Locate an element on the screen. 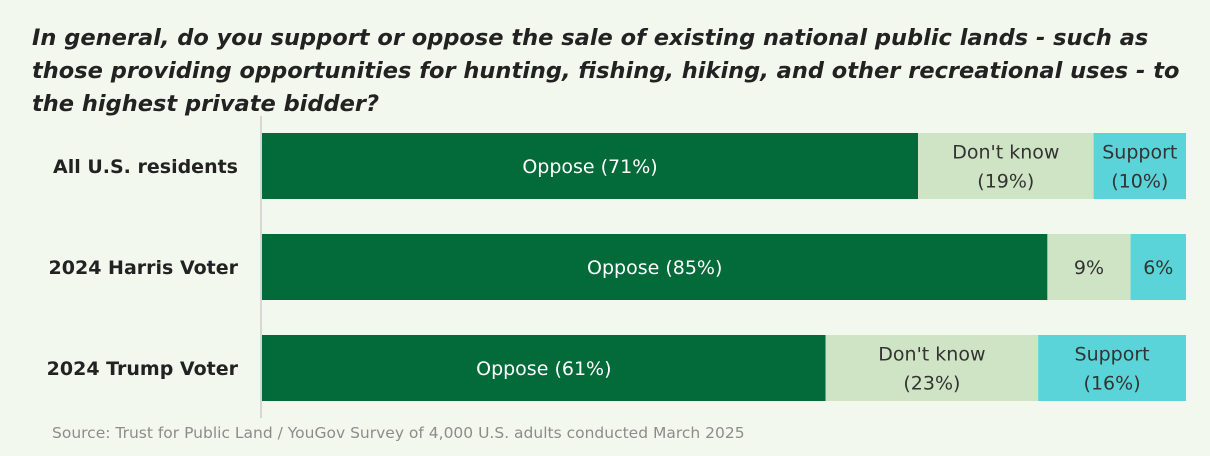 This screenshot has height=456, width=1210. data-label: Oppose (85%) is located at coordinates (654, 268).